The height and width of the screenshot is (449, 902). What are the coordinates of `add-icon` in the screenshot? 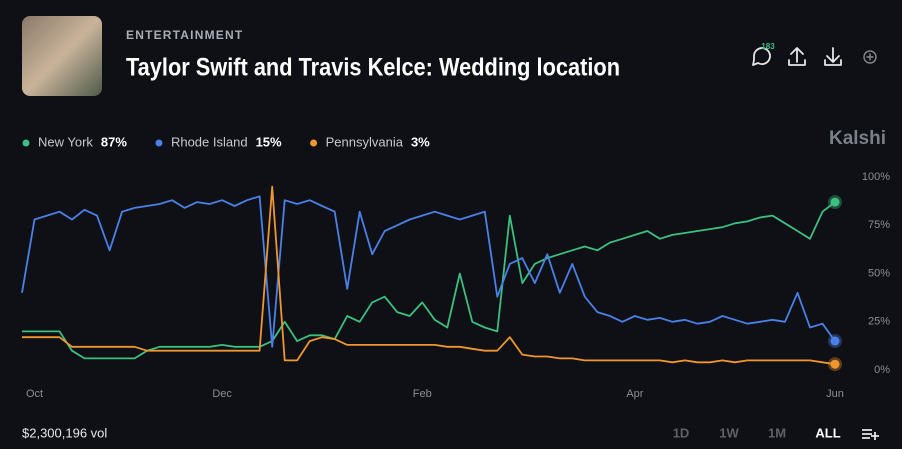 It's located at (870, 57).